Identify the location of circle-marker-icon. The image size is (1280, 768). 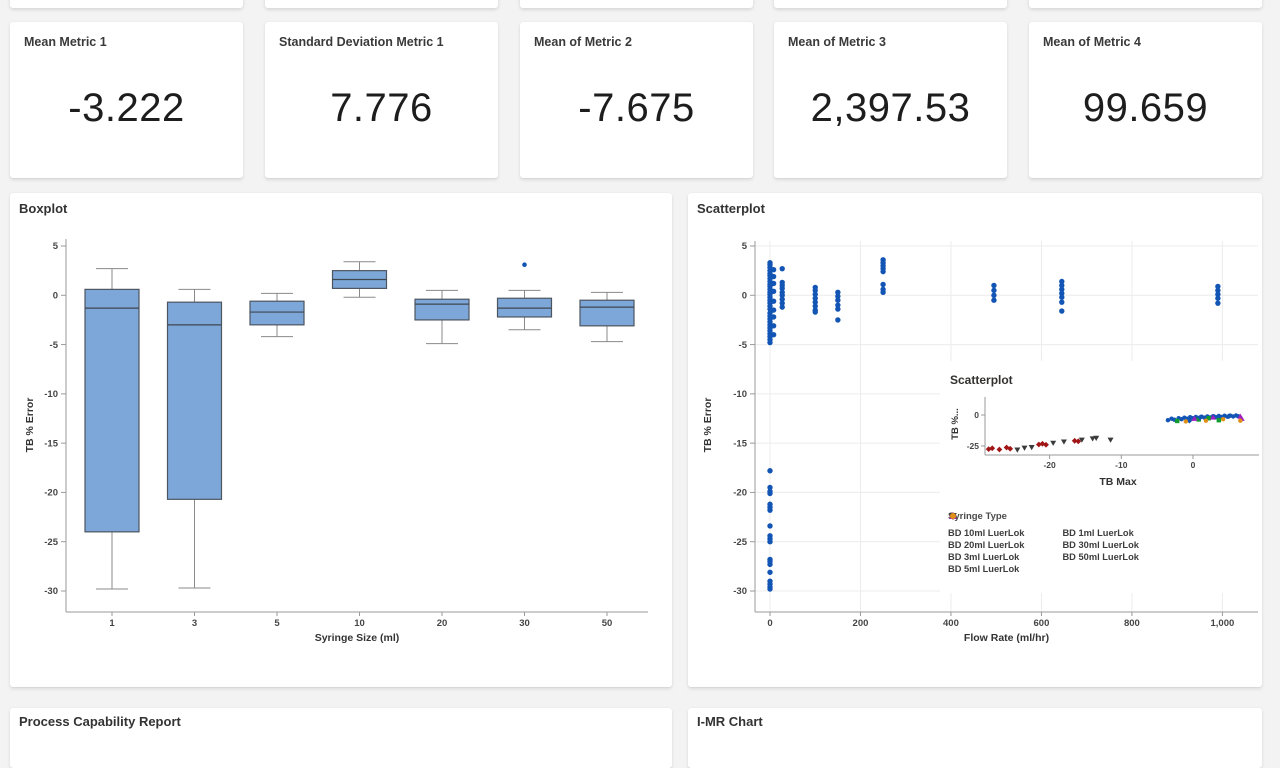
(953, 516).